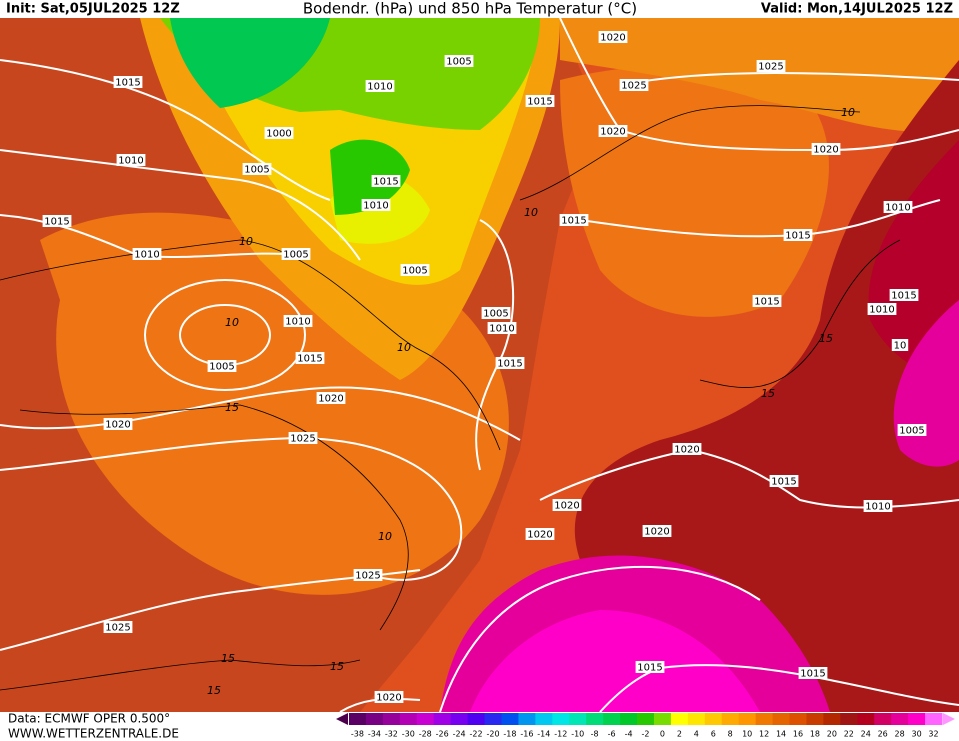 This screenshot has width=959, height=741. Describe the element at coordinates (577, 734) in the screenshot. I see `colorbar-tick-label: -10` at that location.